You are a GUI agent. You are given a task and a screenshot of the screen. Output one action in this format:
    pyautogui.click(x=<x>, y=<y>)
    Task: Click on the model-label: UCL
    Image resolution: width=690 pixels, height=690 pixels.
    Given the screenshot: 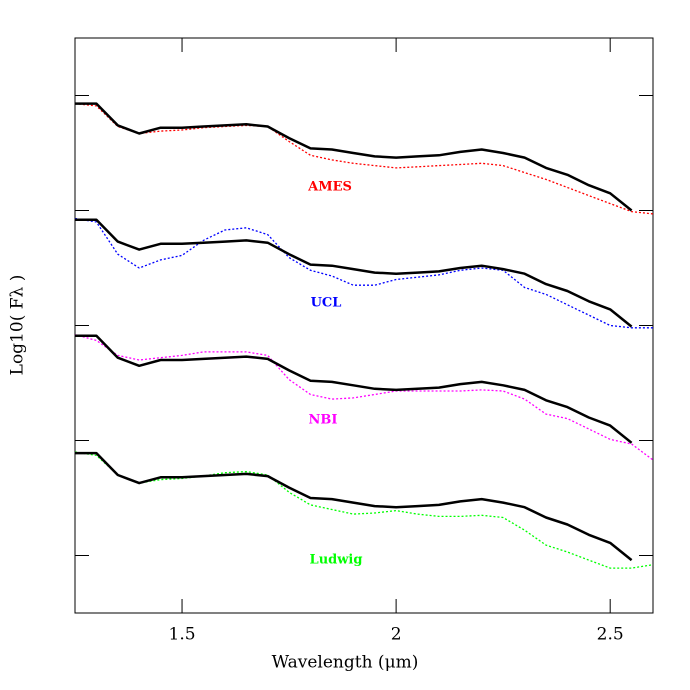 What is the action you would take?
    pyautogui.click(x=326, y=303)
    